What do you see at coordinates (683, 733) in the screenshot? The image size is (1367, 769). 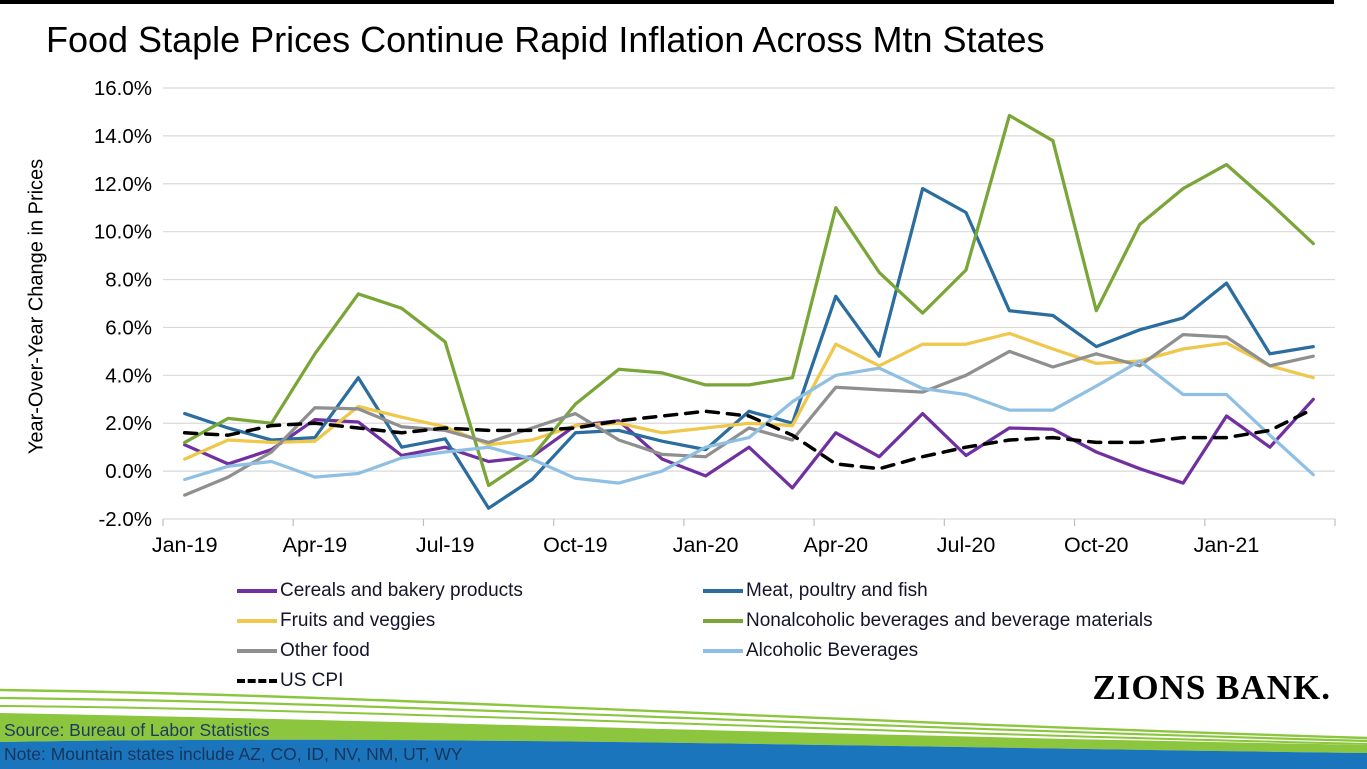 I see `wave-green-band` at bounding box center [683, 733].